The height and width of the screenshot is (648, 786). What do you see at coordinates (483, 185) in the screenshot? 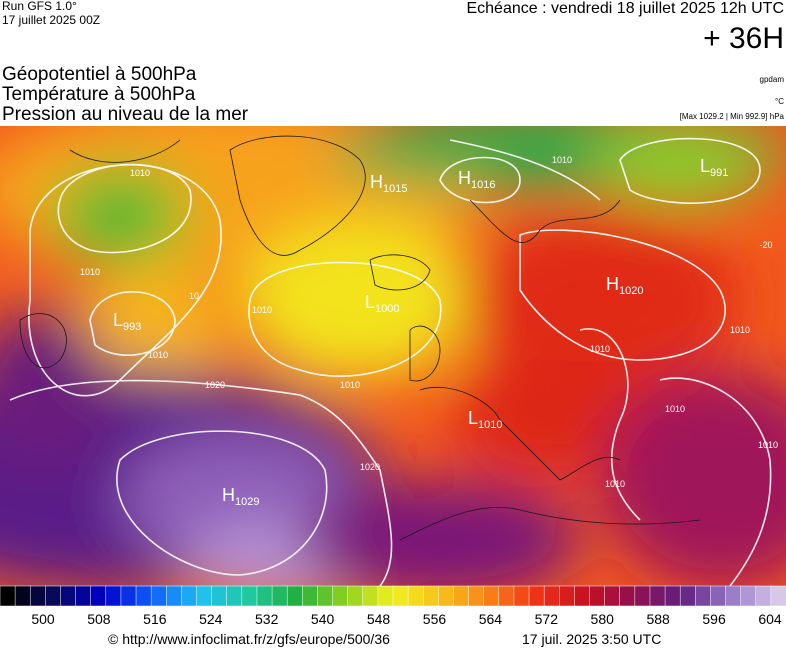
I see `center-value: 1016` at bounding box center [483, 185].